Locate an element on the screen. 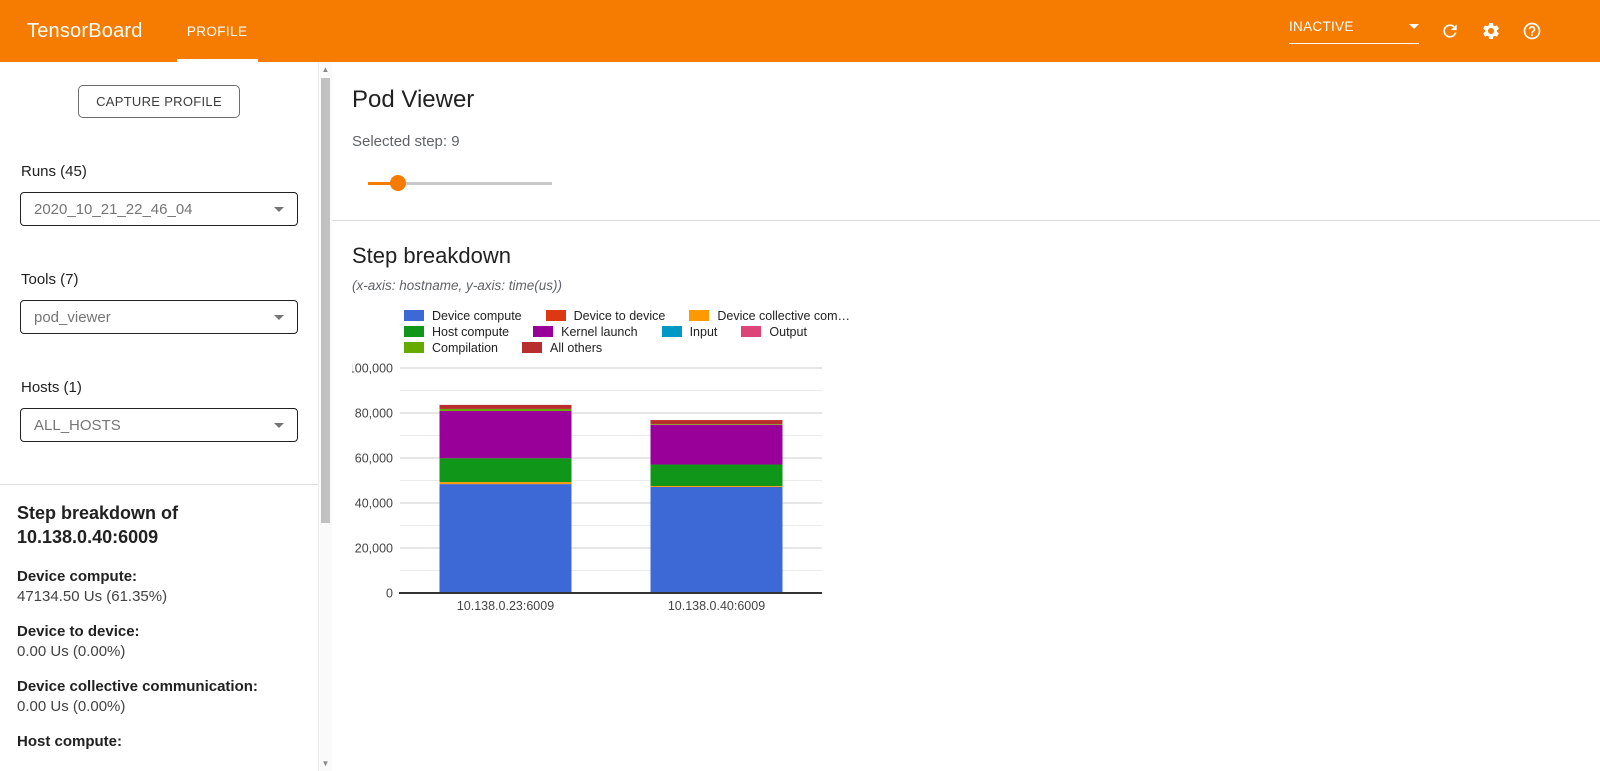  legend-item: Device to device is located at coordinates (605, 315).